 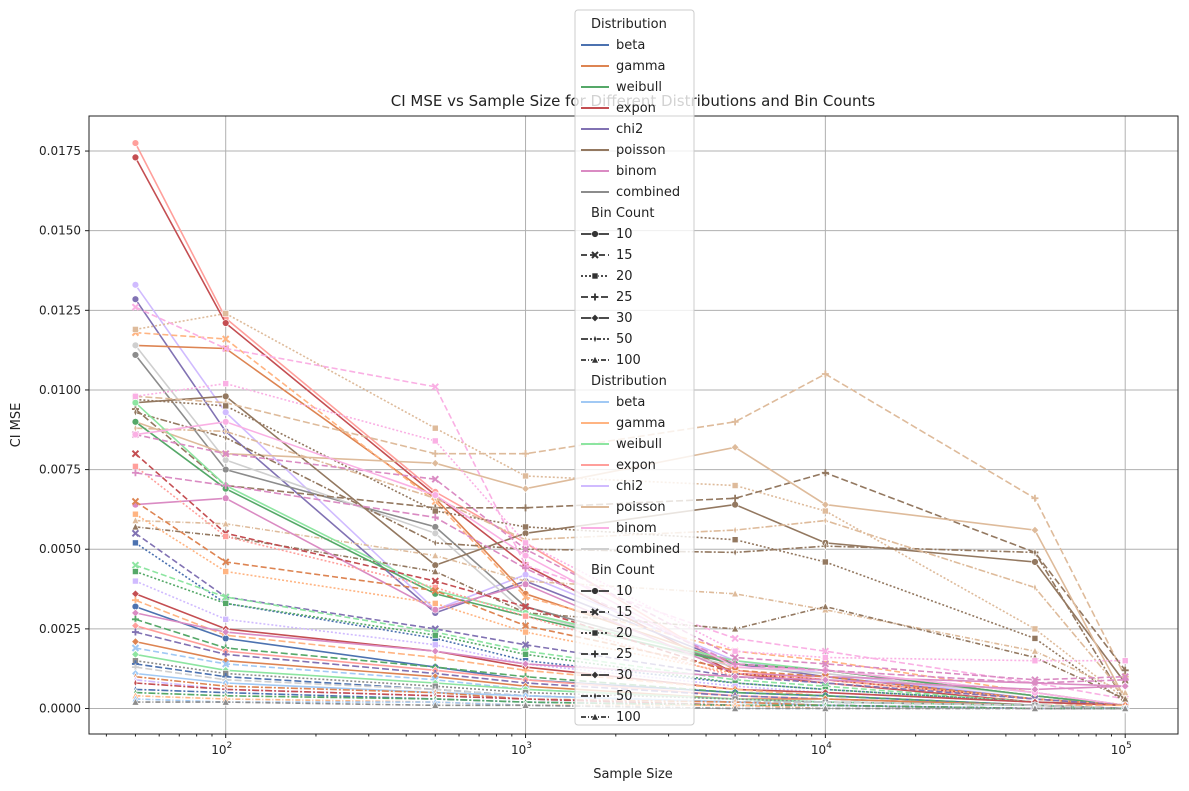 I want to click on legend-item-expon: expon, so click(x=636, y=108).